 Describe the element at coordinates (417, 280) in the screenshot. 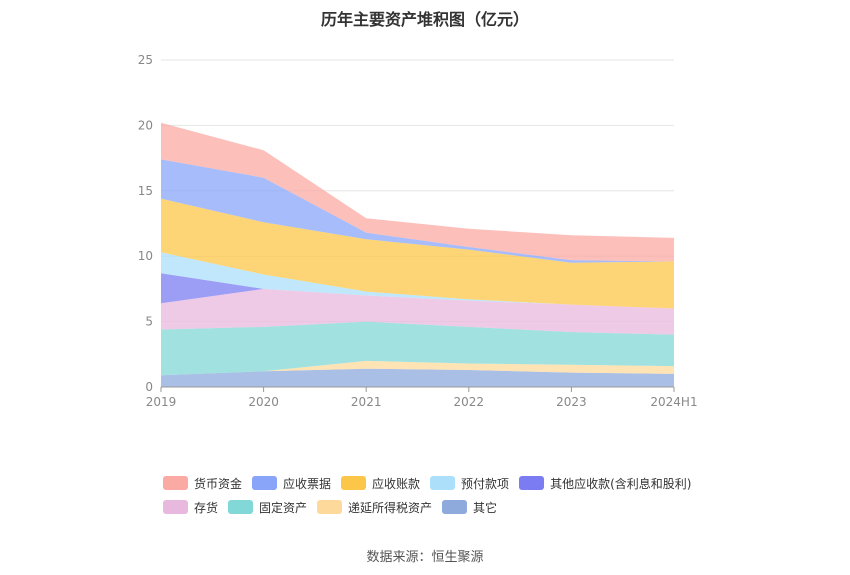

I see `area-series-预付款项` at that location.